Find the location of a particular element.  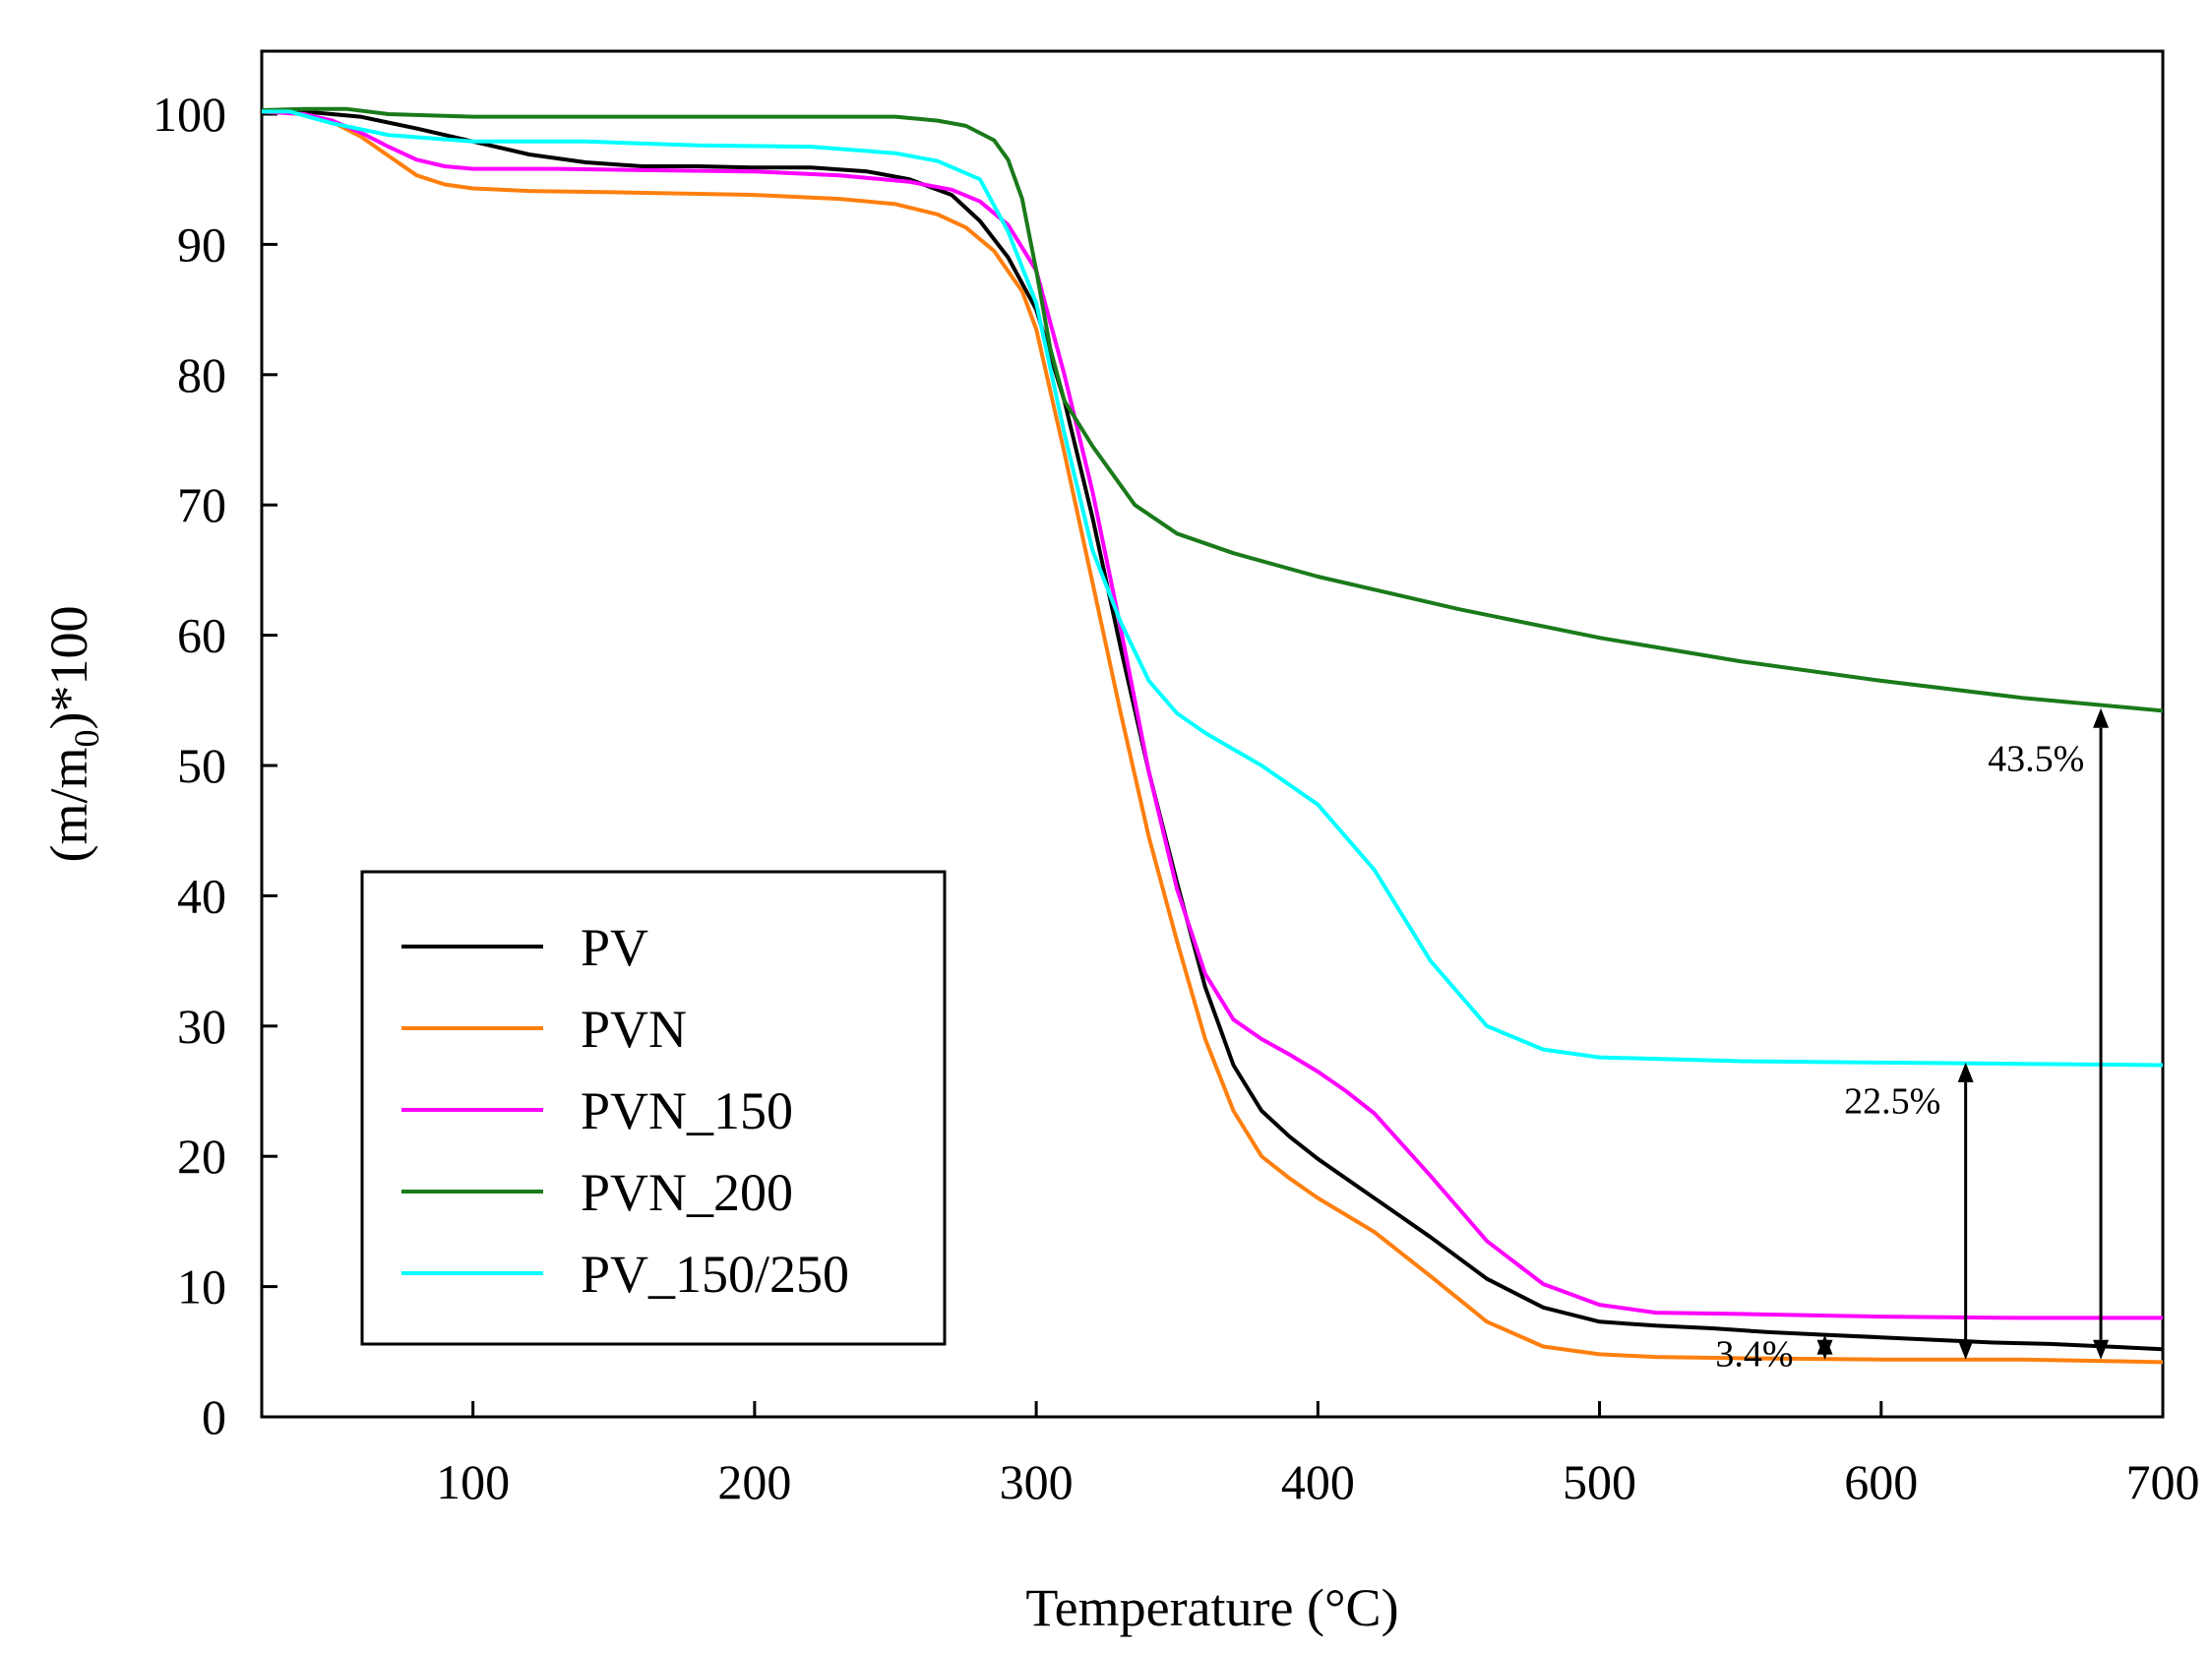

y-tick-label: 10 is located at coordinates (201, 1287).